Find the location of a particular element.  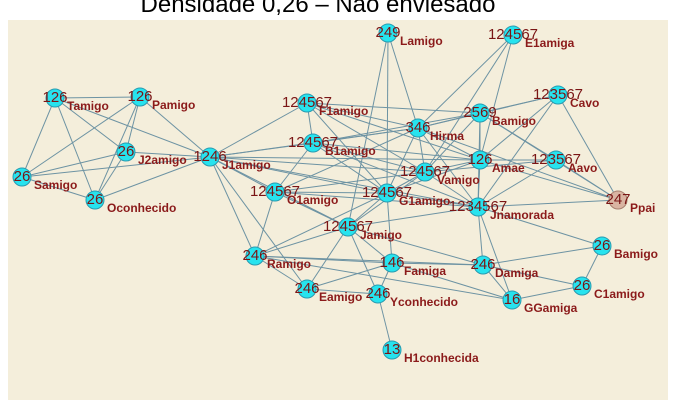

node-id: 247 is located at coordinates (617, 199).